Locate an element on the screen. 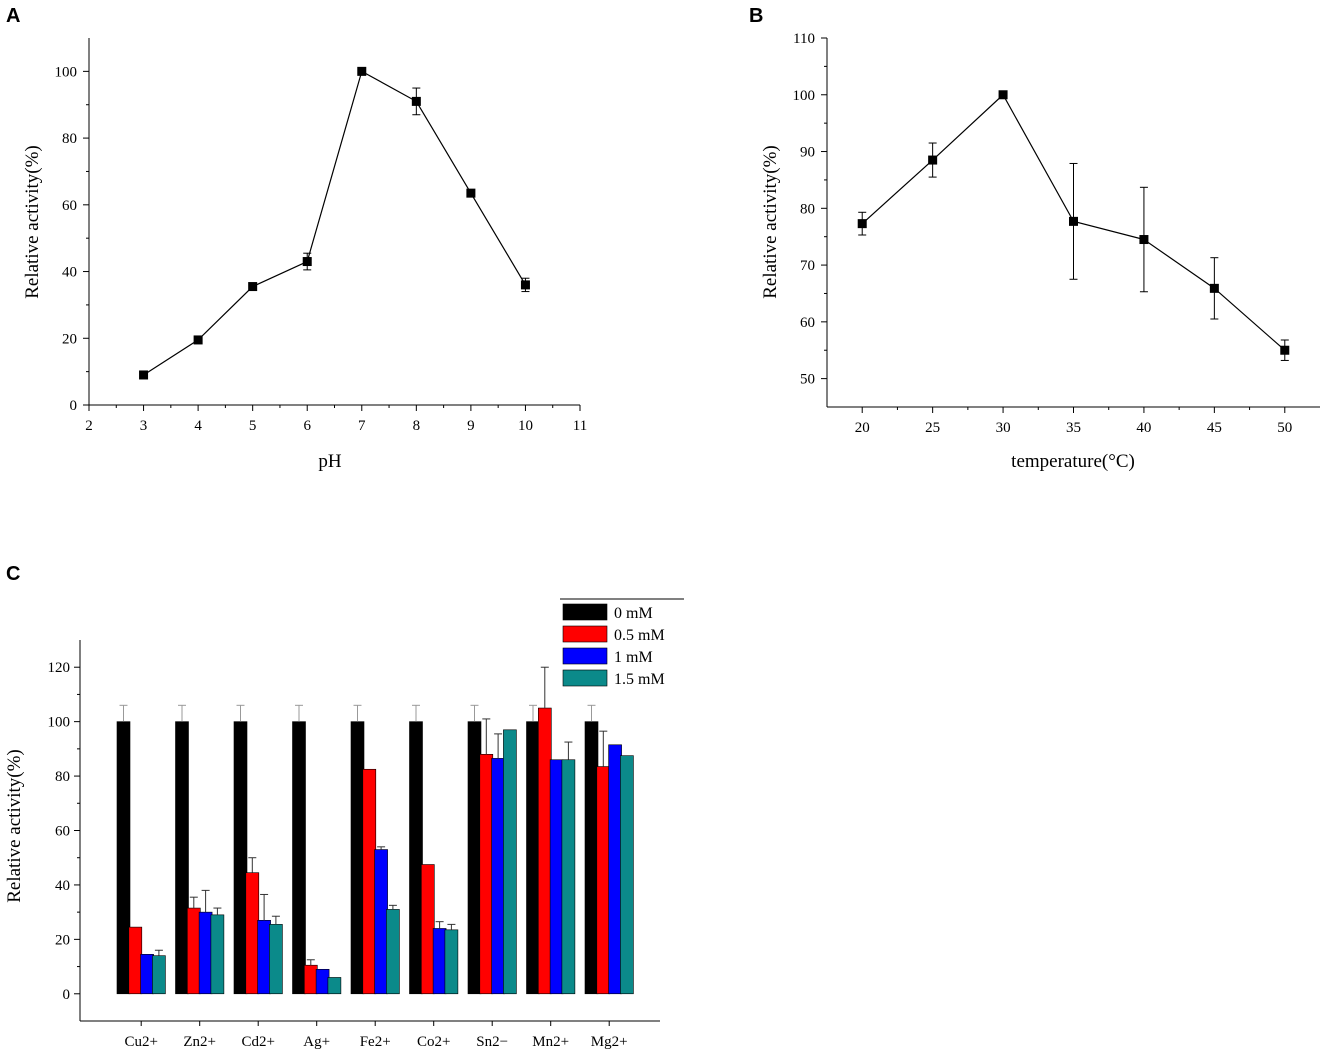  chart-a-ylabel: Relative activity(%) is located at coordinates (32, 222).